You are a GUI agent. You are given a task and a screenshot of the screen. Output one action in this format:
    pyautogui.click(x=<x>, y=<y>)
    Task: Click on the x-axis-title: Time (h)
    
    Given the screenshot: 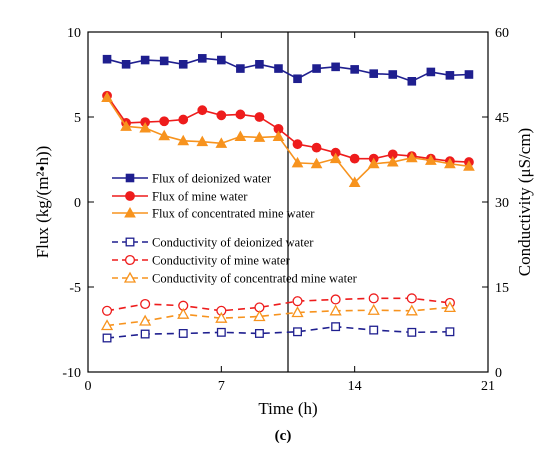 What is the action you would take?
    pyautogui.click(x=287, y=408)
    